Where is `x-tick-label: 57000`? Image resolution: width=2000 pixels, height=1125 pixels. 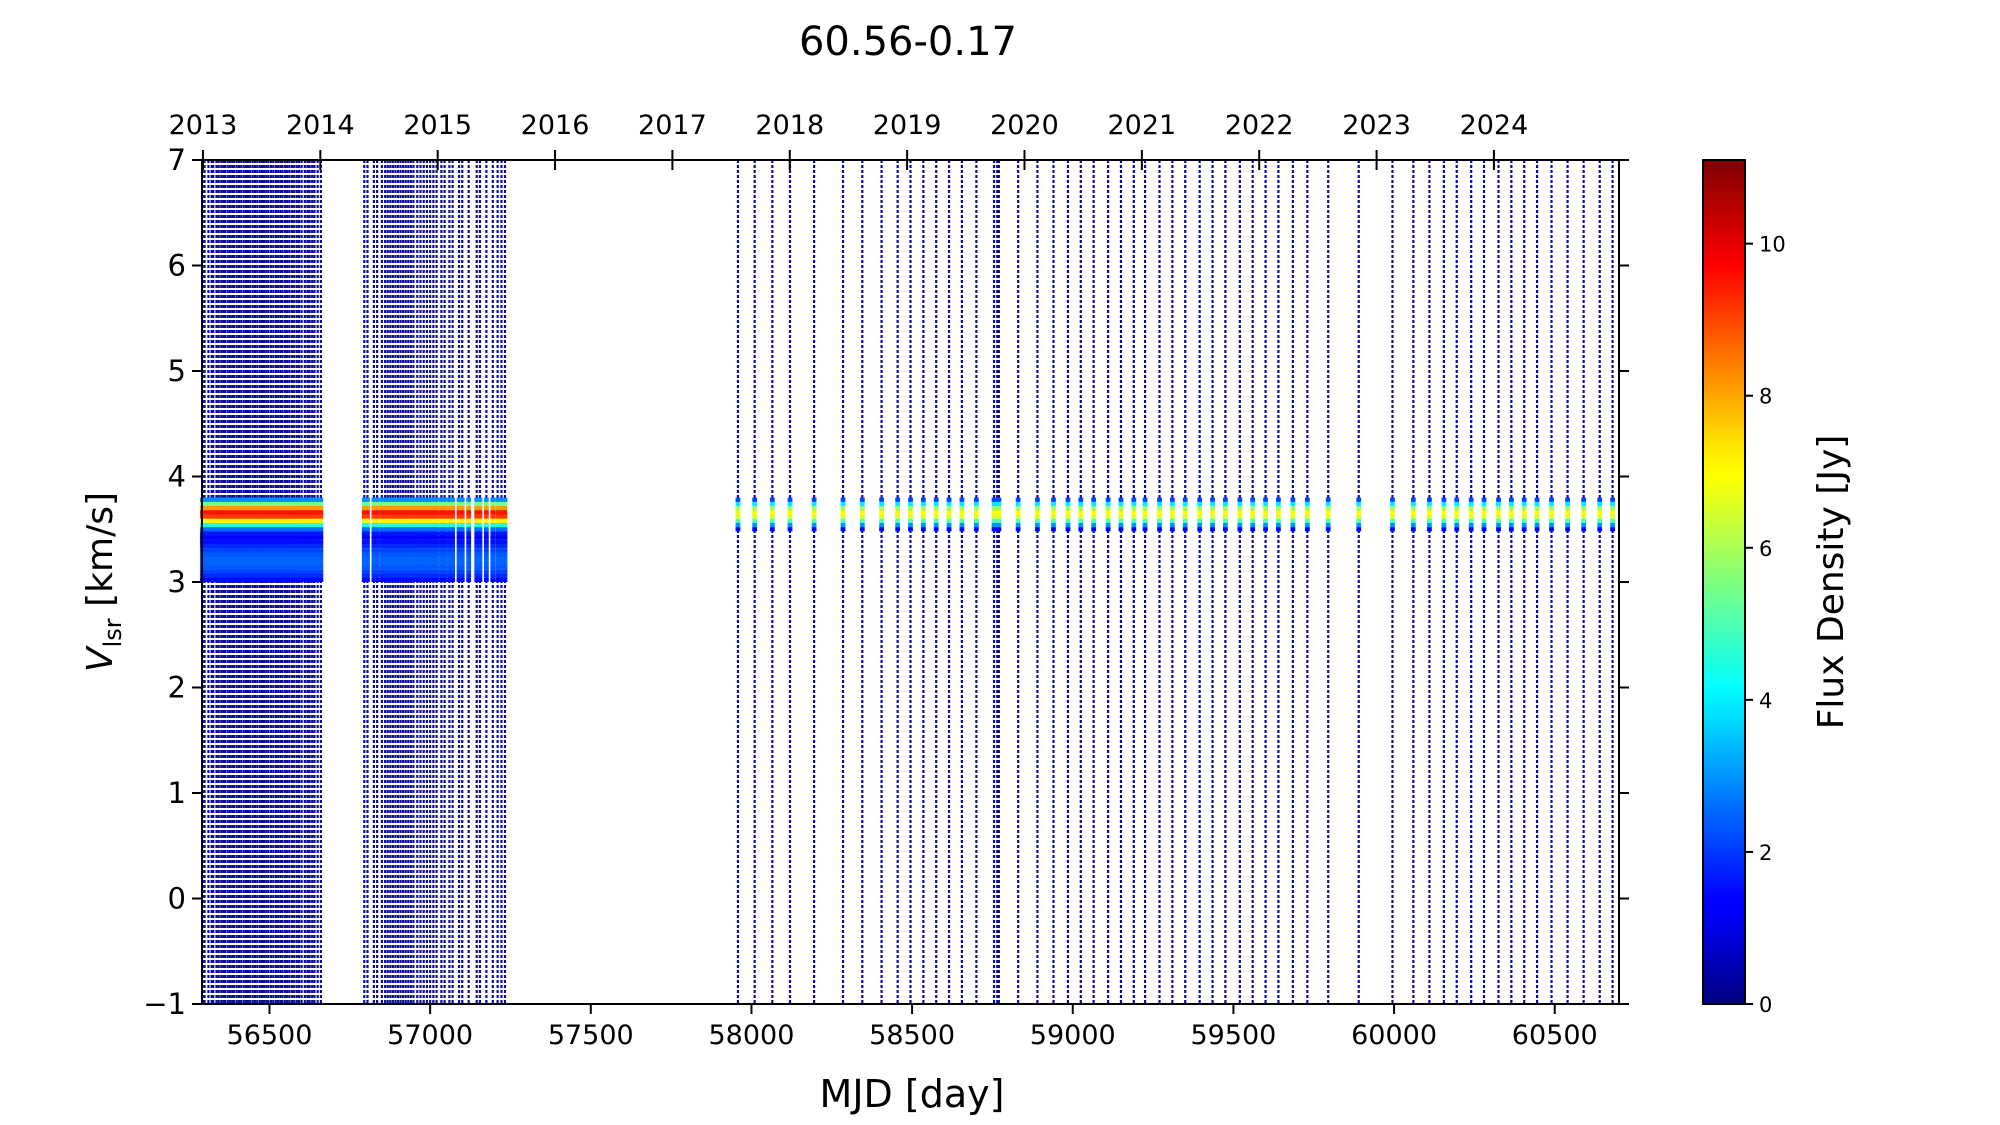 x-tick-label: 57000 is located at coordinates (430, 1035).